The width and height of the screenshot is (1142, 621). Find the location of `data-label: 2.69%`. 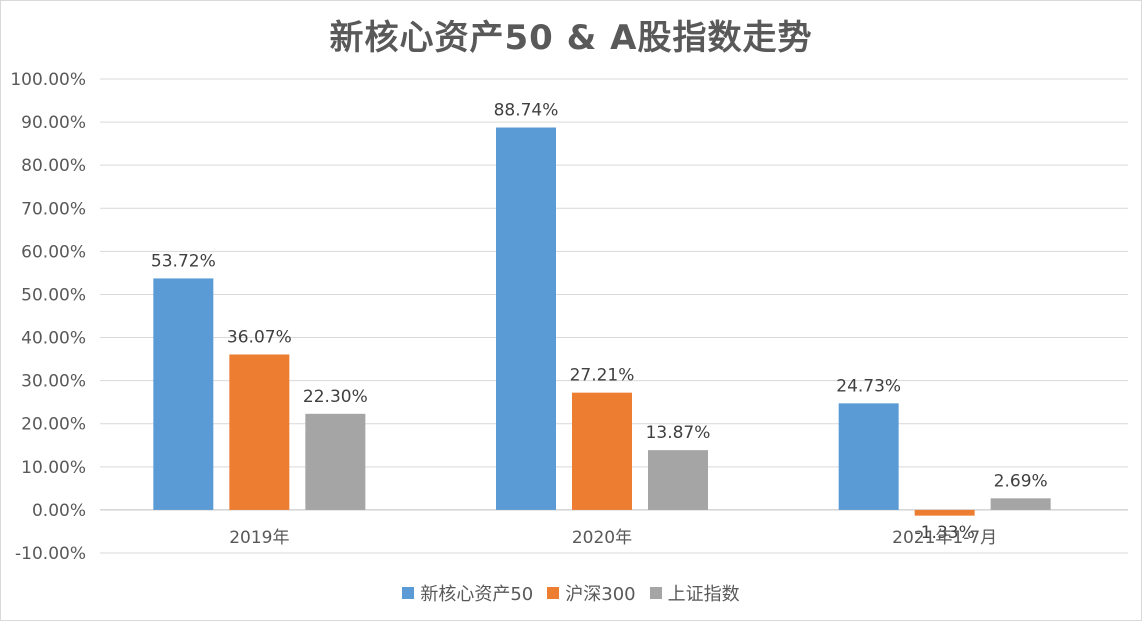

data-label: 2.69% is located at coordinates (1021, 481).